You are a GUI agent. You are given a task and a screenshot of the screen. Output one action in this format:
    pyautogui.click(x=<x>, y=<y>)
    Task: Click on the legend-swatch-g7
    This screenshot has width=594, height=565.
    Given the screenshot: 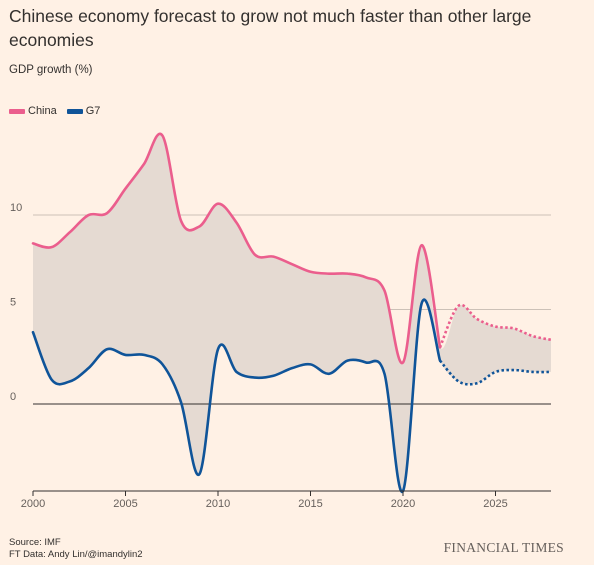 What is the action you would take?
    pyautogui.click(x=74, y=111)
    